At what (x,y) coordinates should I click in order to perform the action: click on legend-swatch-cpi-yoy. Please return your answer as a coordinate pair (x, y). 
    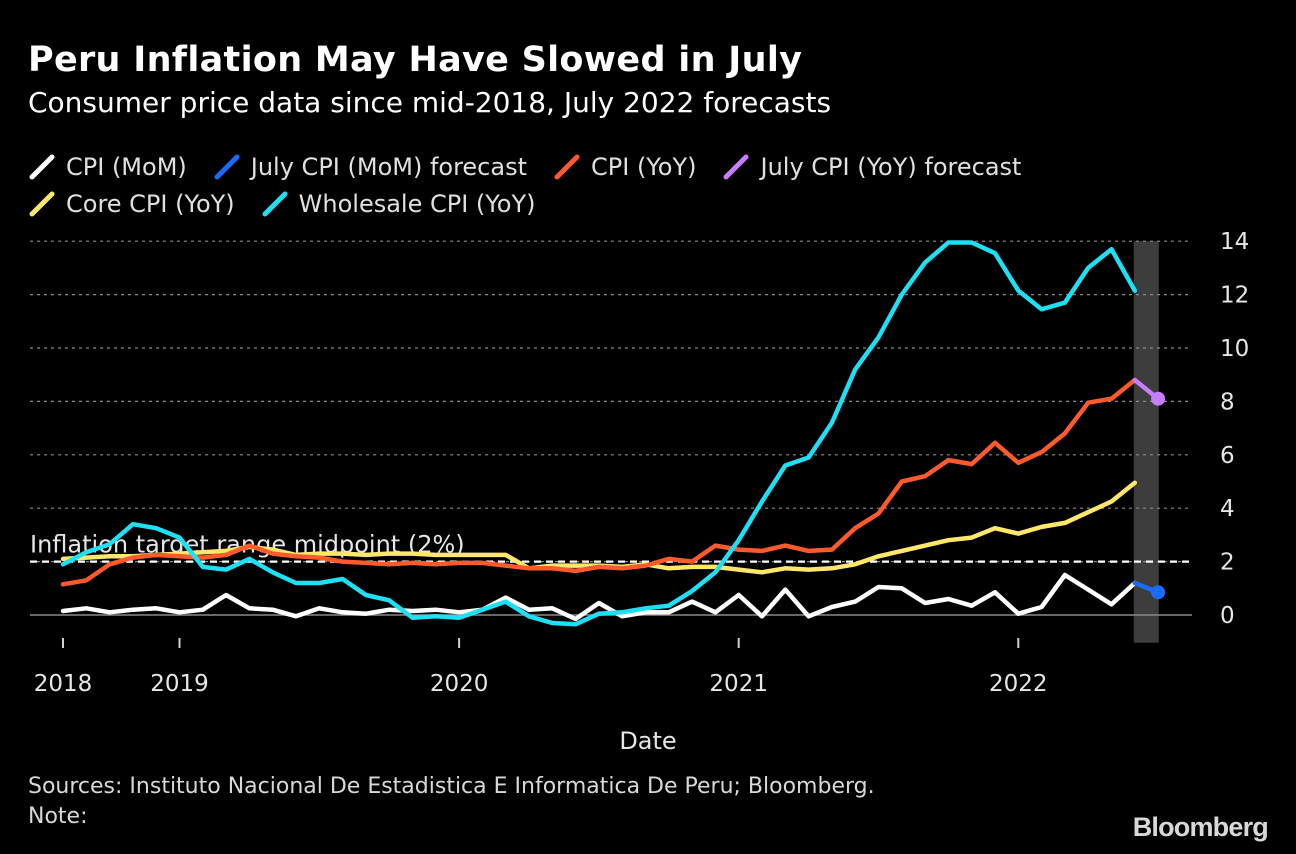
    Looking at the image, I should click on (567, 166).